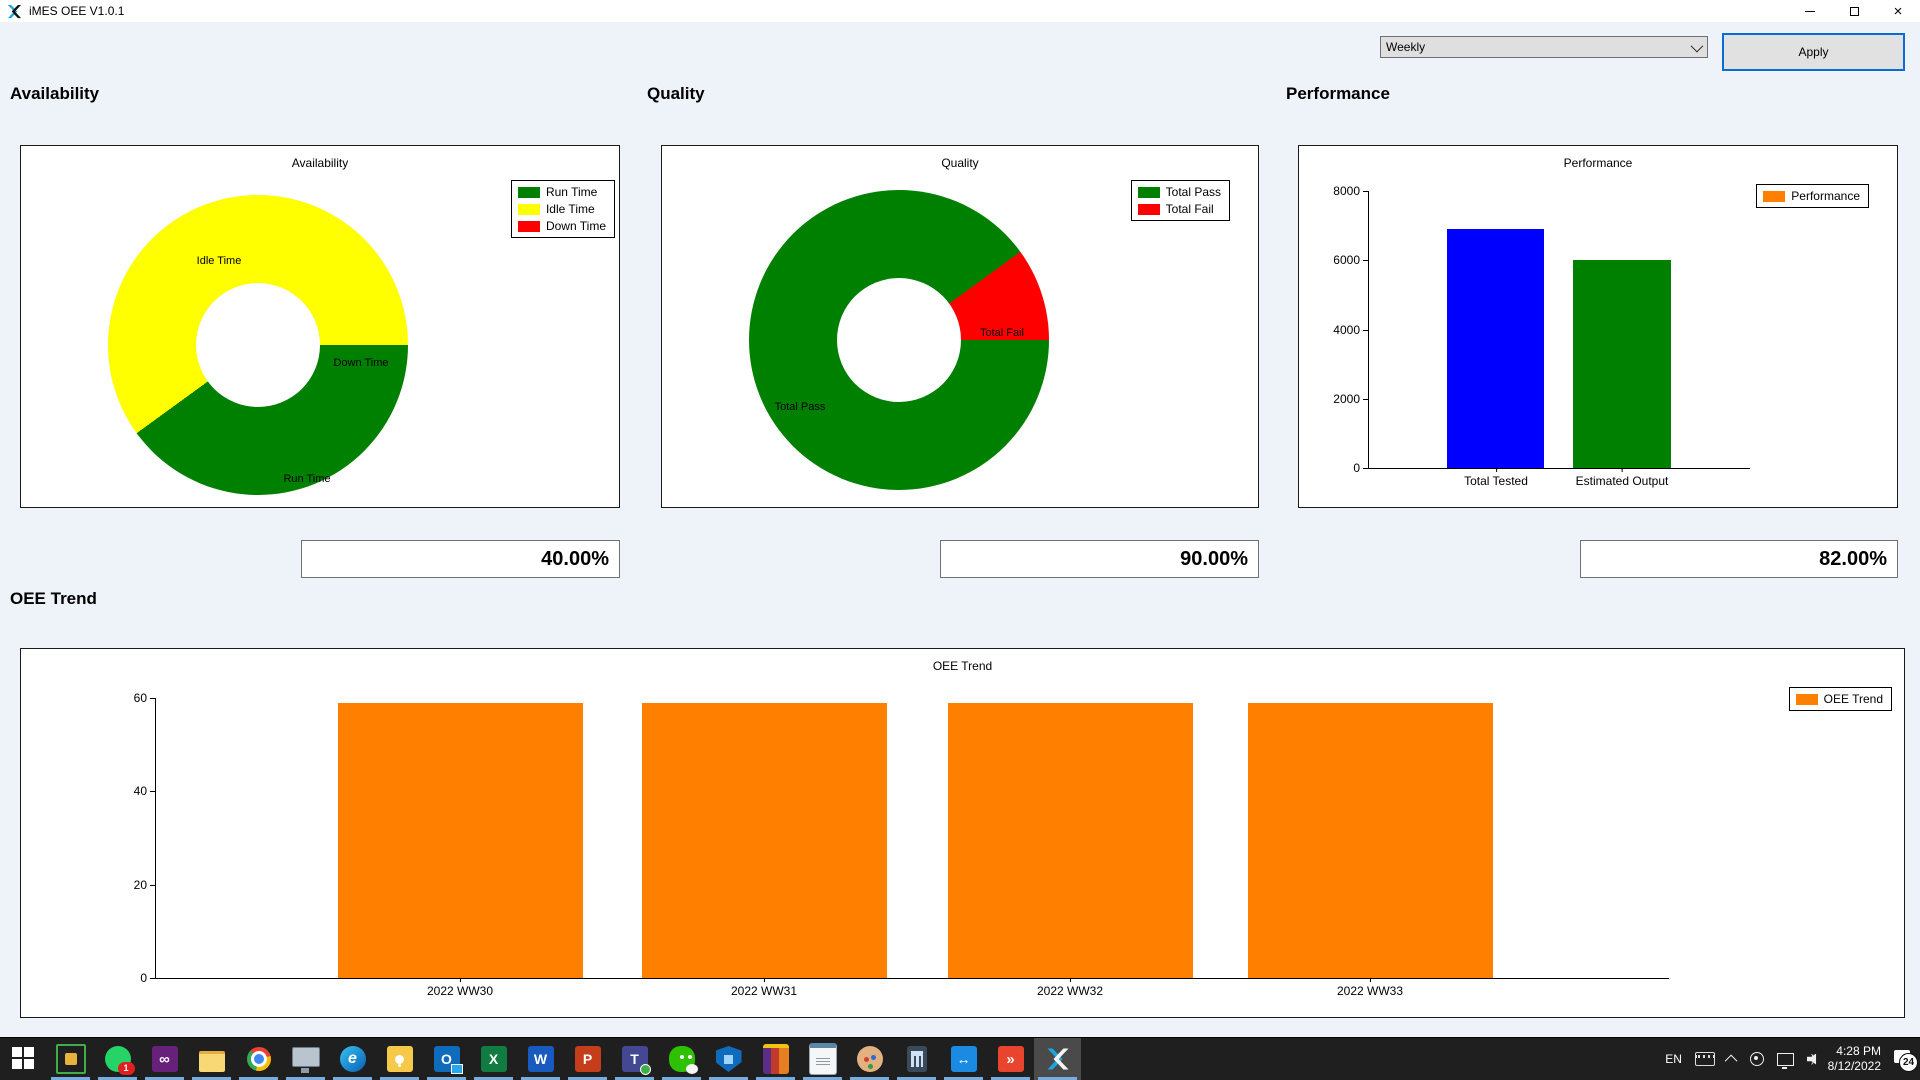  Describe the element at coordinates (1812, 196) in the screenshot. I see `performance-legend: Performance` at that location.